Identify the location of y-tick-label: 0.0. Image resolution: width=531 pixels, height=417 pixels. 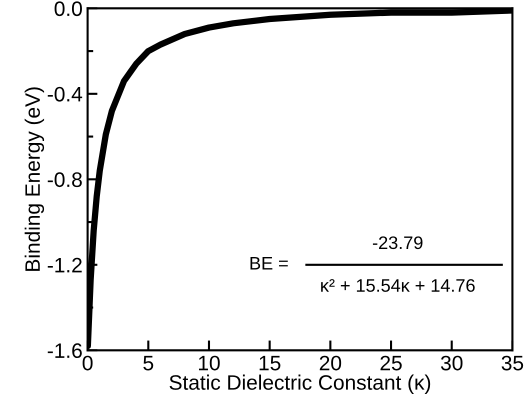
(68, 8).